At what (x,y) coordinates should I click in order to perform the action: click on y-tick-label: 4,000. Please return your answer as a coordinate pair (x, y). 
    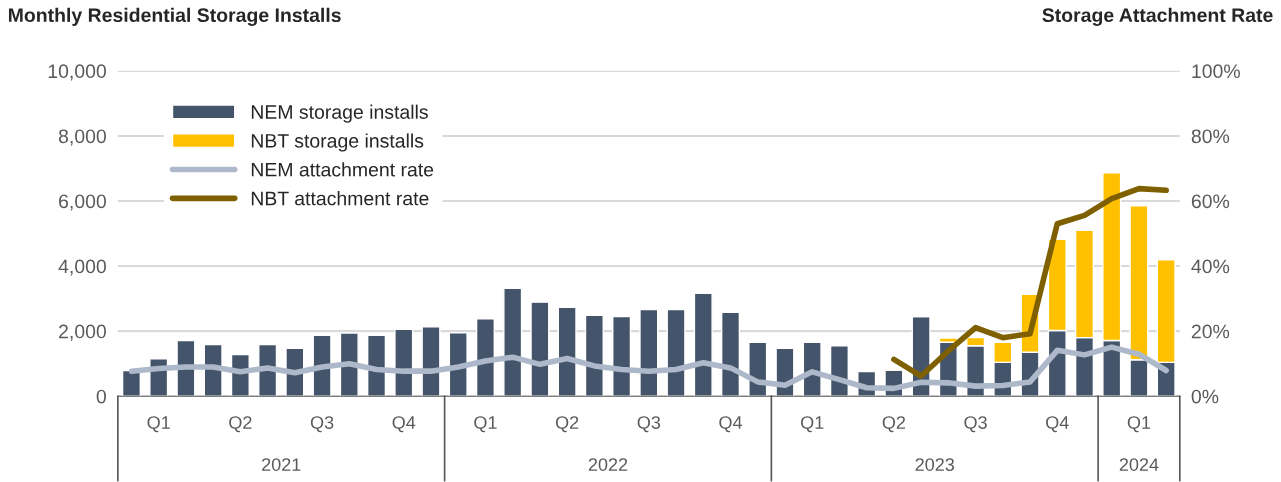
    Looking at the image, I should click on (82, 267).